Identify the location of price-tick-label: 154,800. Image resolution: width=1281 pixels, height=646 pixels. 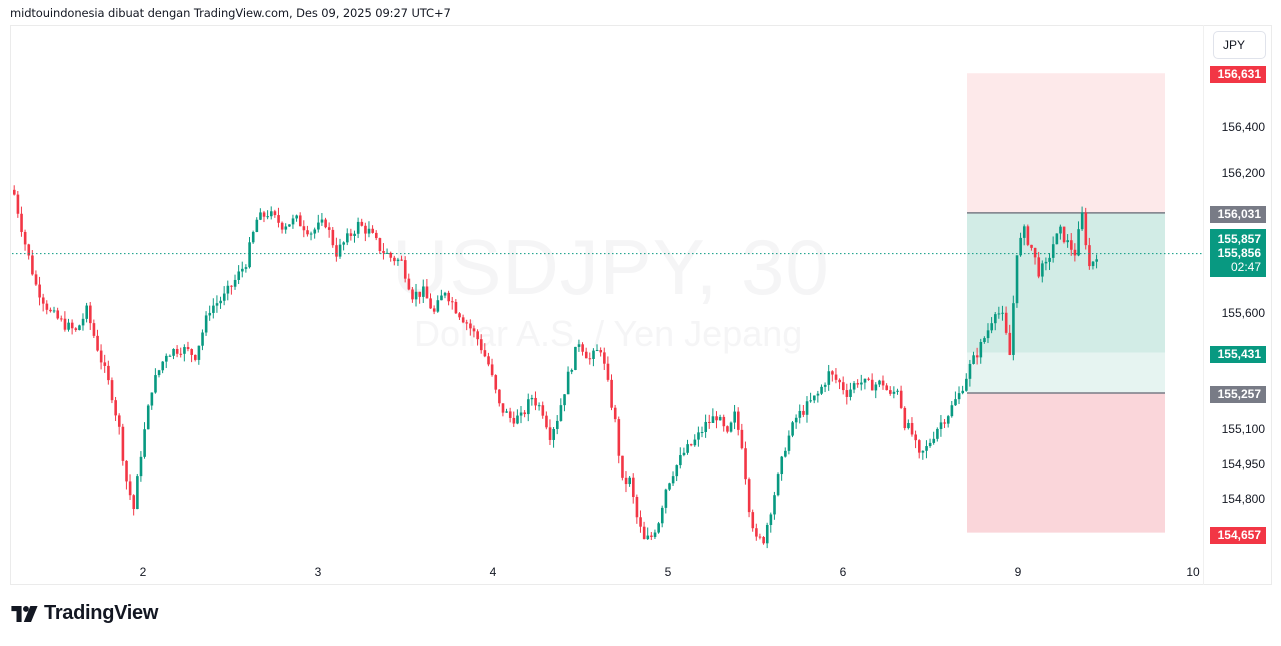
(1243, 499).